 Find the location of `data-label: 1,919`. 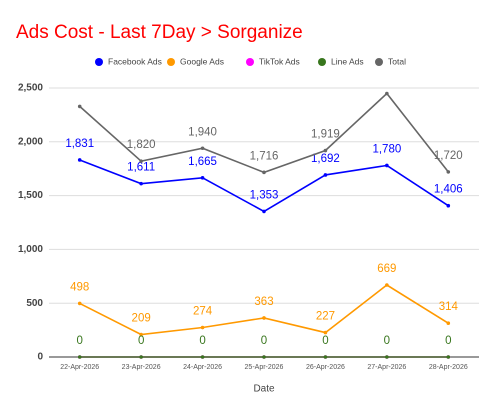

data-label: 1,919 is located at coordinates (325, 135).